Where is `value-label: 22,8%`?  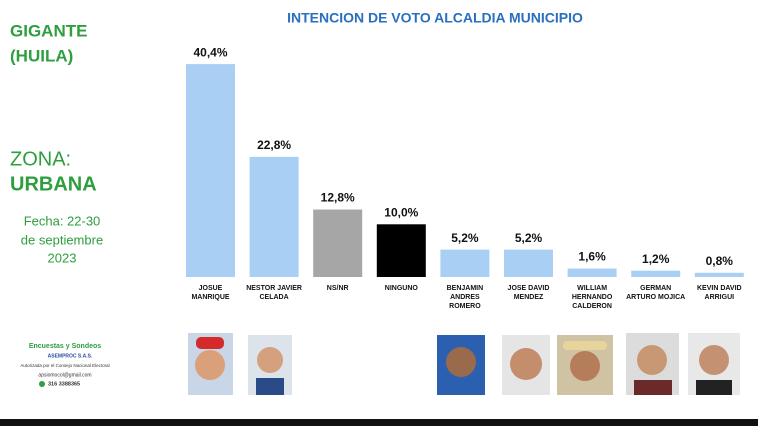
value-label: 22,8% is located at coordinates (274, 145).